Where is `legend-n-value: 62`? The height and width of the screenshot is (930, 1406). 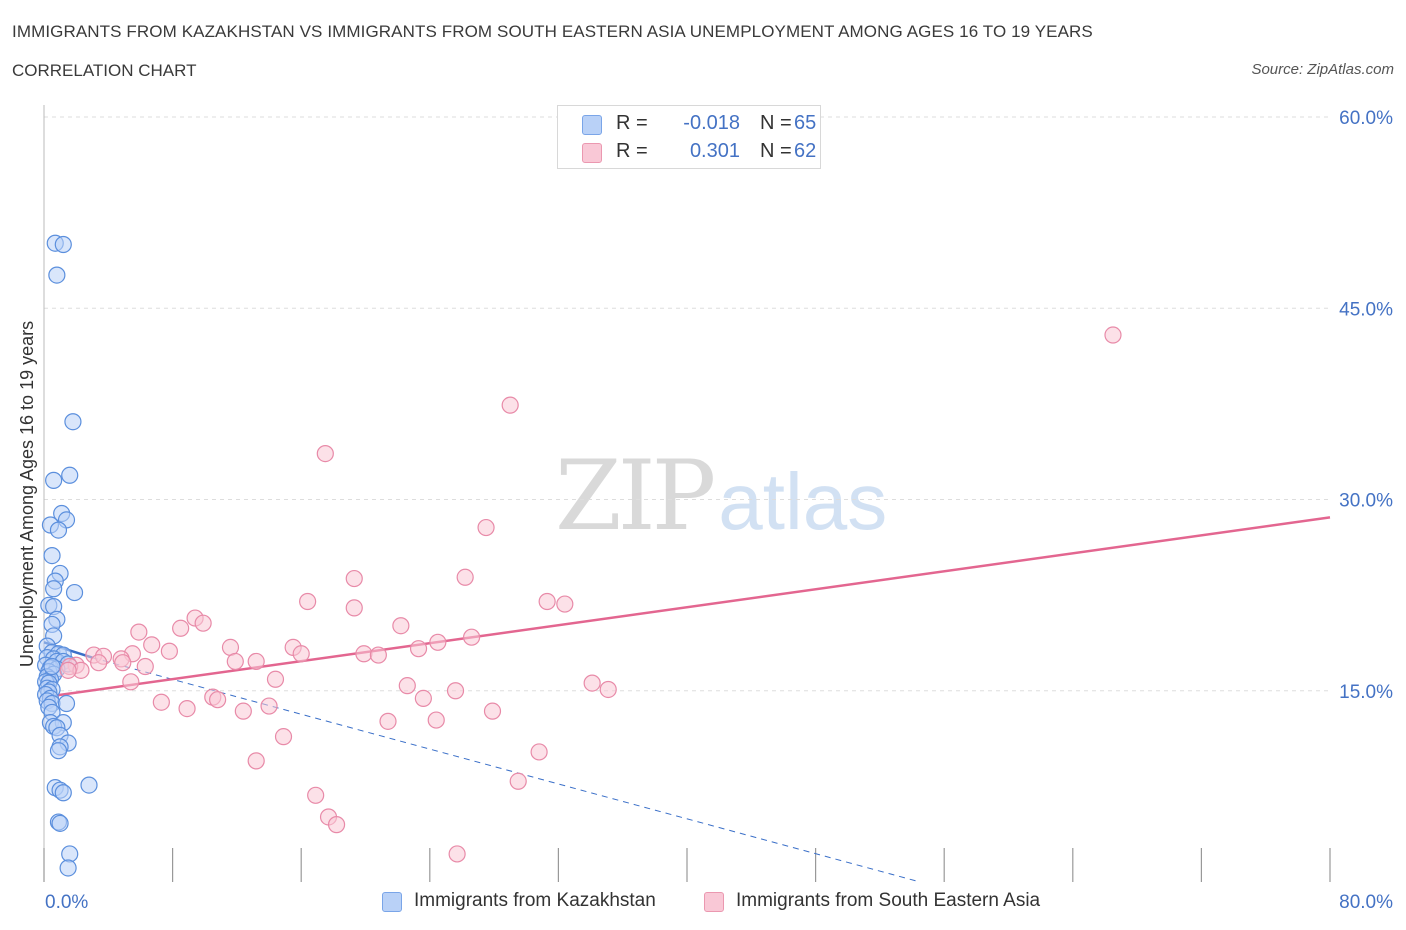
legend-n-value: 62 is located at coordinates (805, 151).